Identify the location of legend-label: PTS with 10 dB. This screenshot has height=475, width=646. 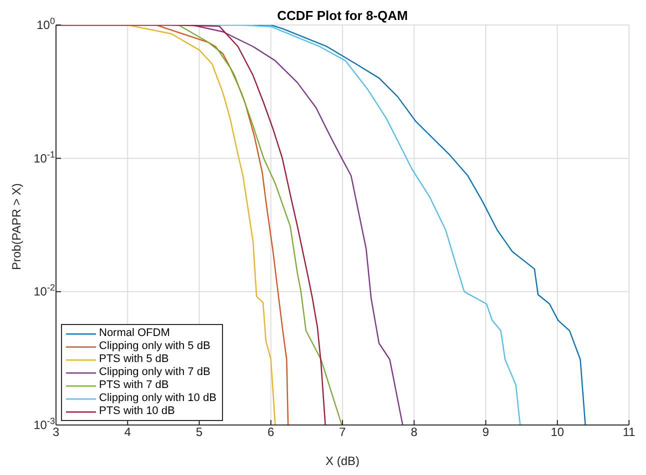
(137, 411).